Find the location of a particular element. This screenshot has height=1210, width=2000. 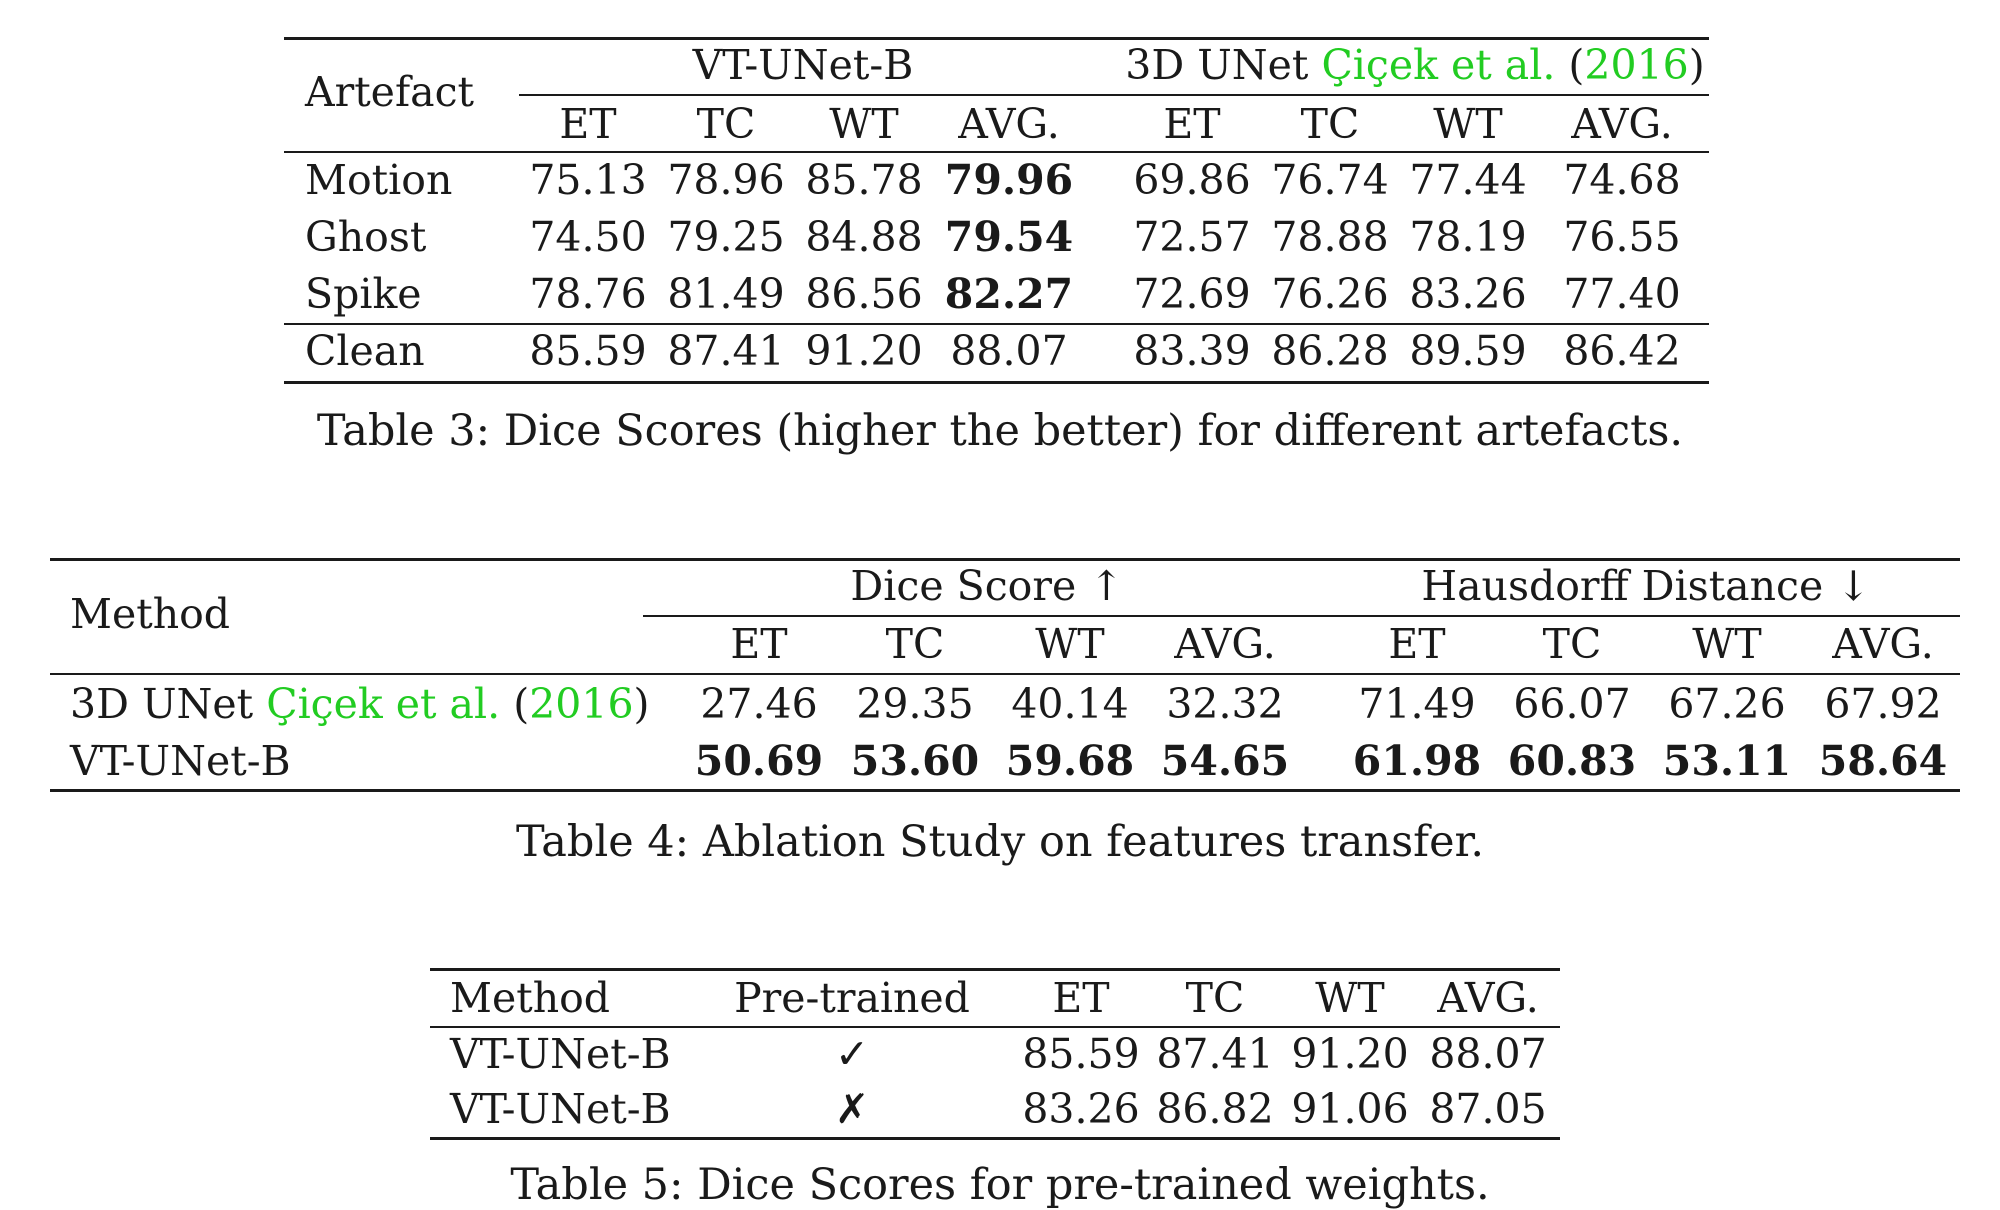

table-3-group-vt-unet: VT-UNet-B is located at coordinates (803, 65).